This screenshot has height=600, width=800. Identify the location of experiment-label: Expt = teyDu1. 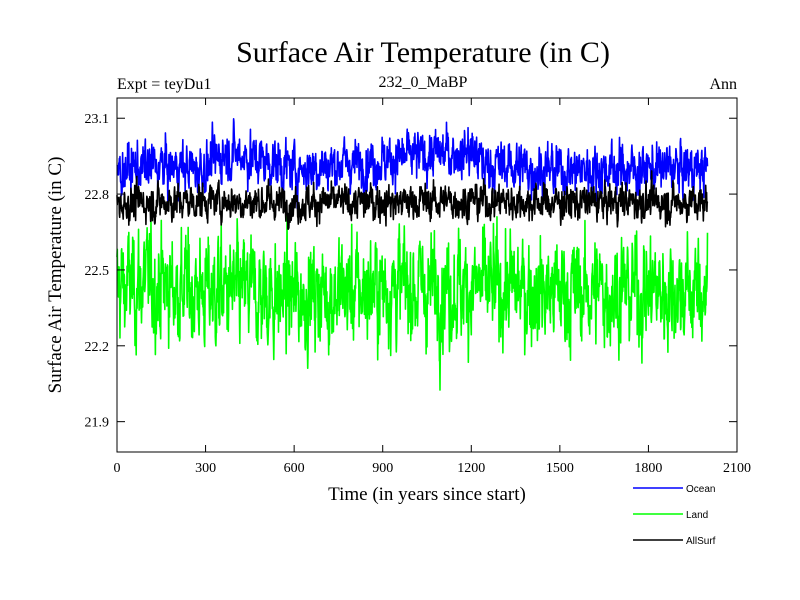
(164, 84).